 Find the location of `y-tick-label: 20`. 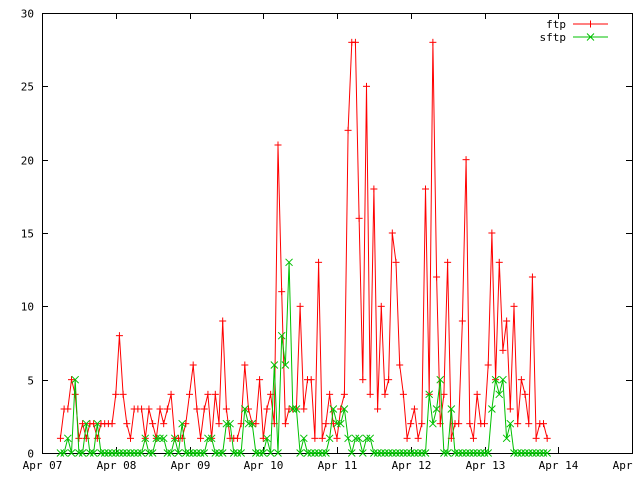

y-tick-label: 20 is located at coordinates (27, 161).